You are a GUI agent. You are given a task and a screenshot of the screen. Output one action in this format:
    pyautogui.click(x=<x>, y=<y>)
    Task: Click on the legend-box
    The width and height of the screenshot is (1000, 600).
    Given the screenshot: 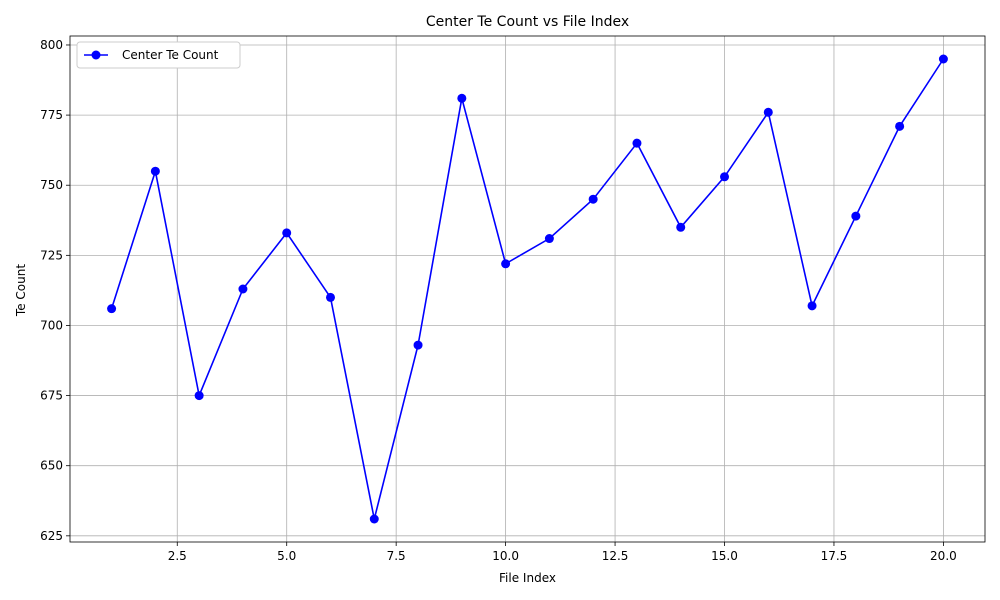 What is the action you would take?
    pyautogui.click(x=158, y=55)
    